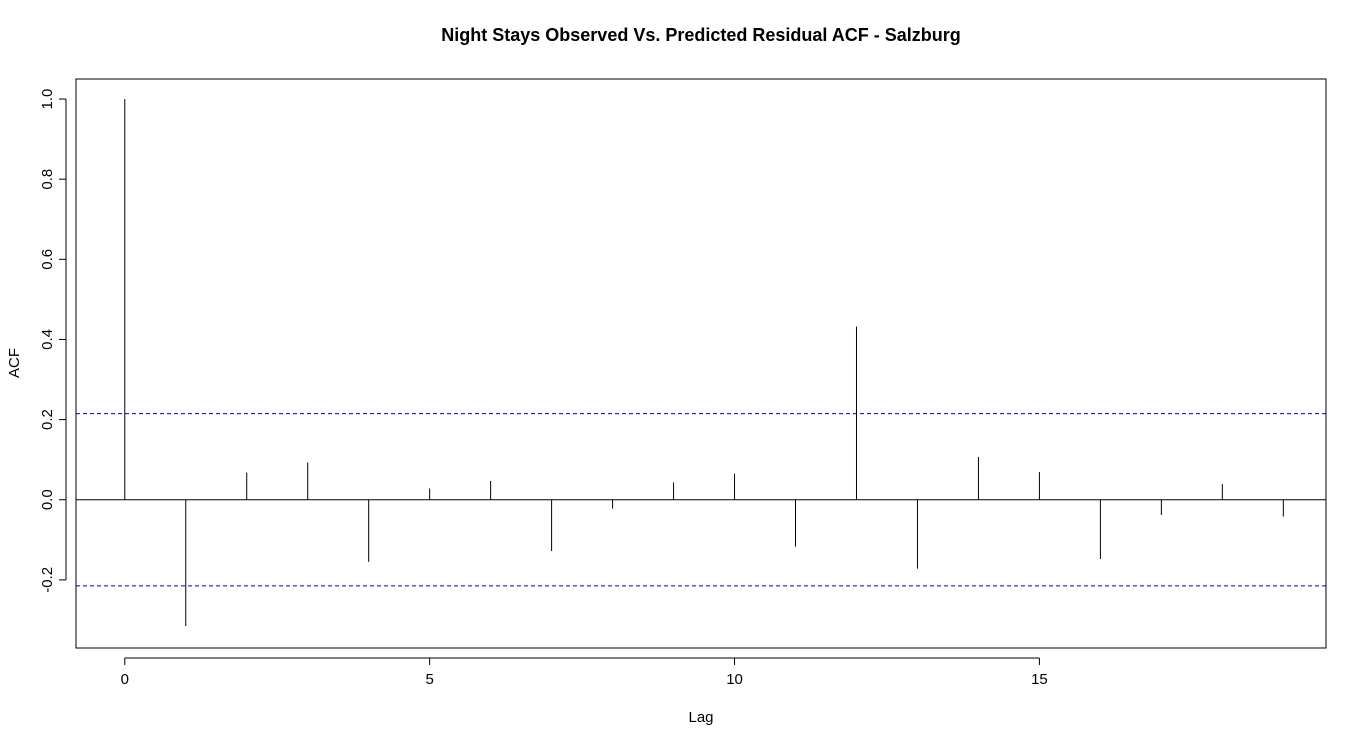 The height and width of the screenshot is (746, 1366). Describe the element at coordinates (47, 179) in the screenshot. I see `y-tick-label: 0.8` at that location.